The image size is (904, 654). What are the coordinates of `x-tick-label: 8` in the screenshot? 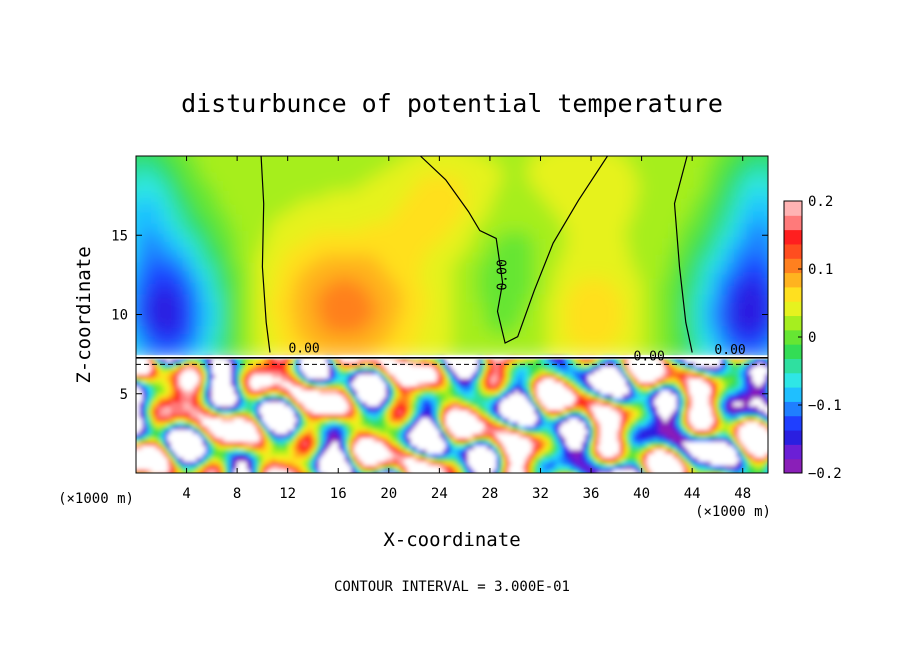 It's located at (237, 494).